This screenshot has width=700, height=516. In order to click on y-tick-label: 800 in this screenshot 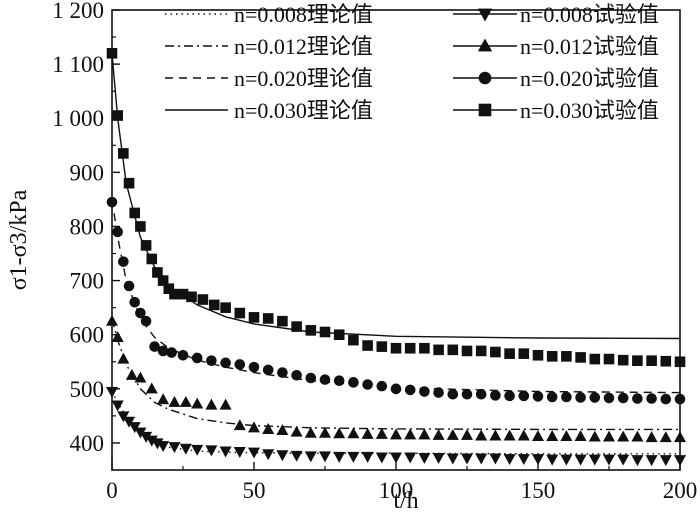, I will do `click(87, 226)`.